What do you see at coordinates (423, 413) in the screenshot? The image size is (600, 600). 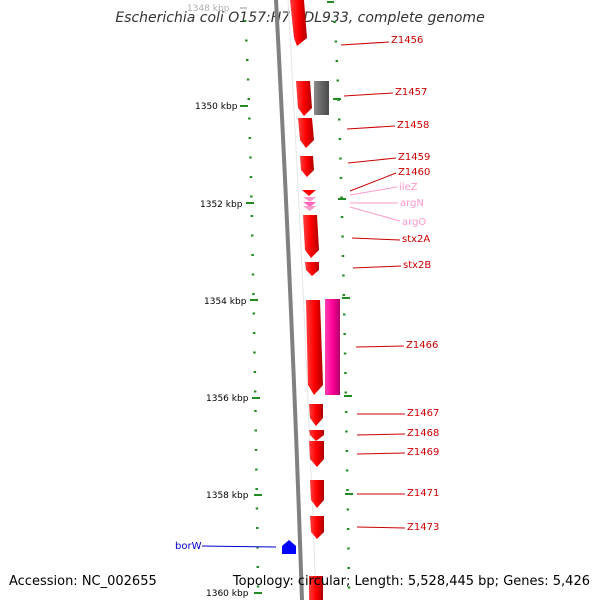 I see `gene-label-z1467: Z1467` at bounding box center [423, 413].